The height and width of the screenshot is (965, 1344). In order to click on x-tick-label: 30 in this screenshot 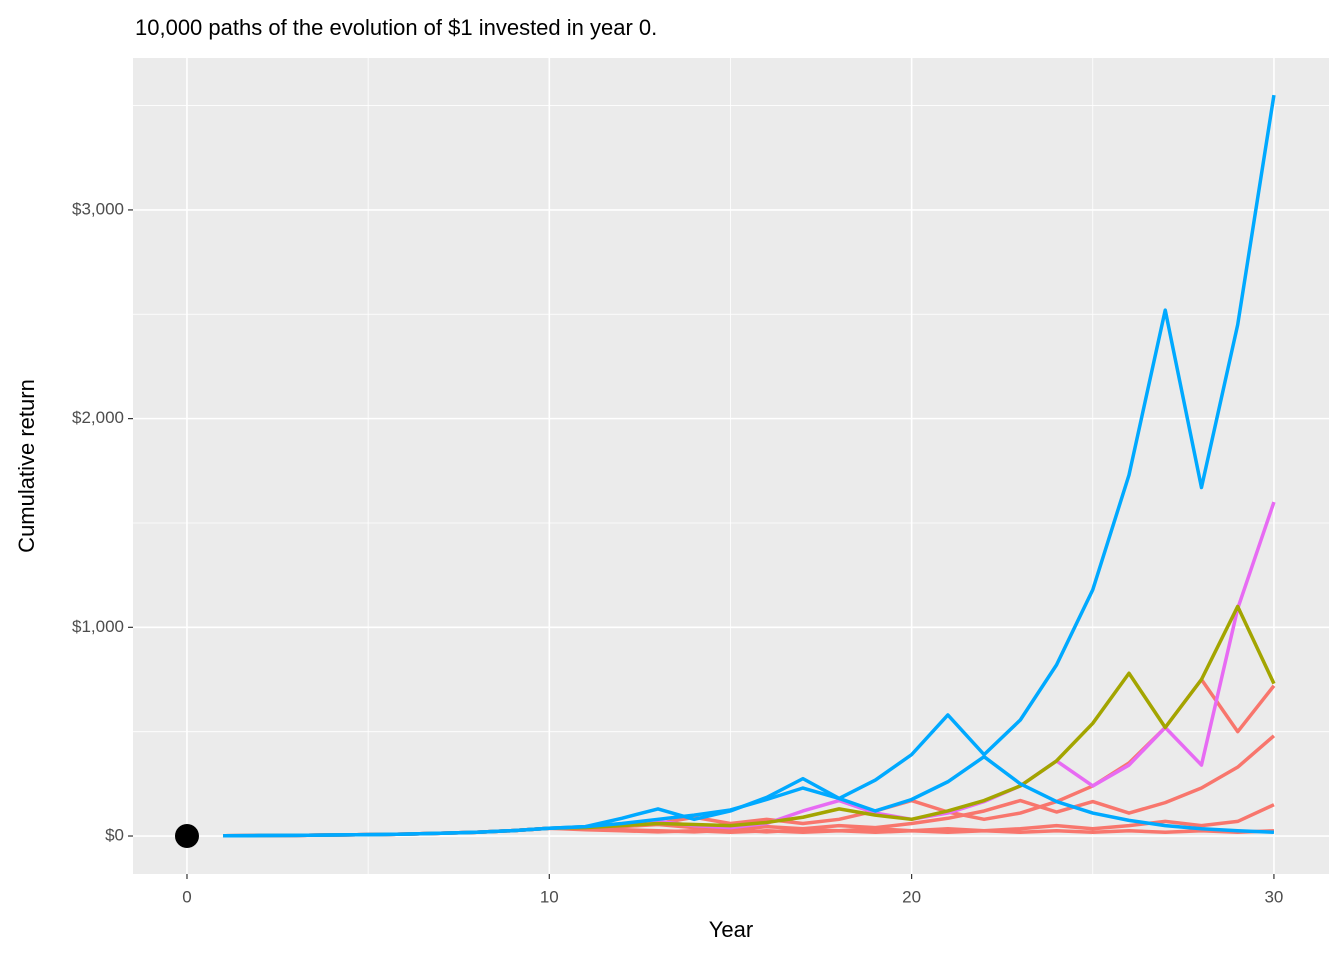, I will do `click(1273, 896)`.